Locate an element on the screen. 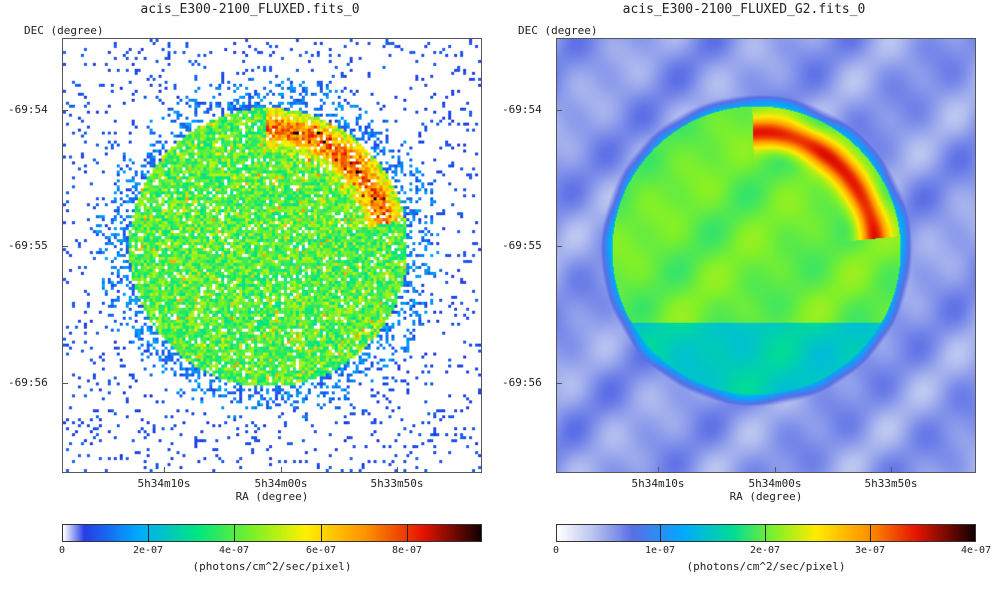  colorbar-tick: 6e-07 is located at coordinates (321, 550).